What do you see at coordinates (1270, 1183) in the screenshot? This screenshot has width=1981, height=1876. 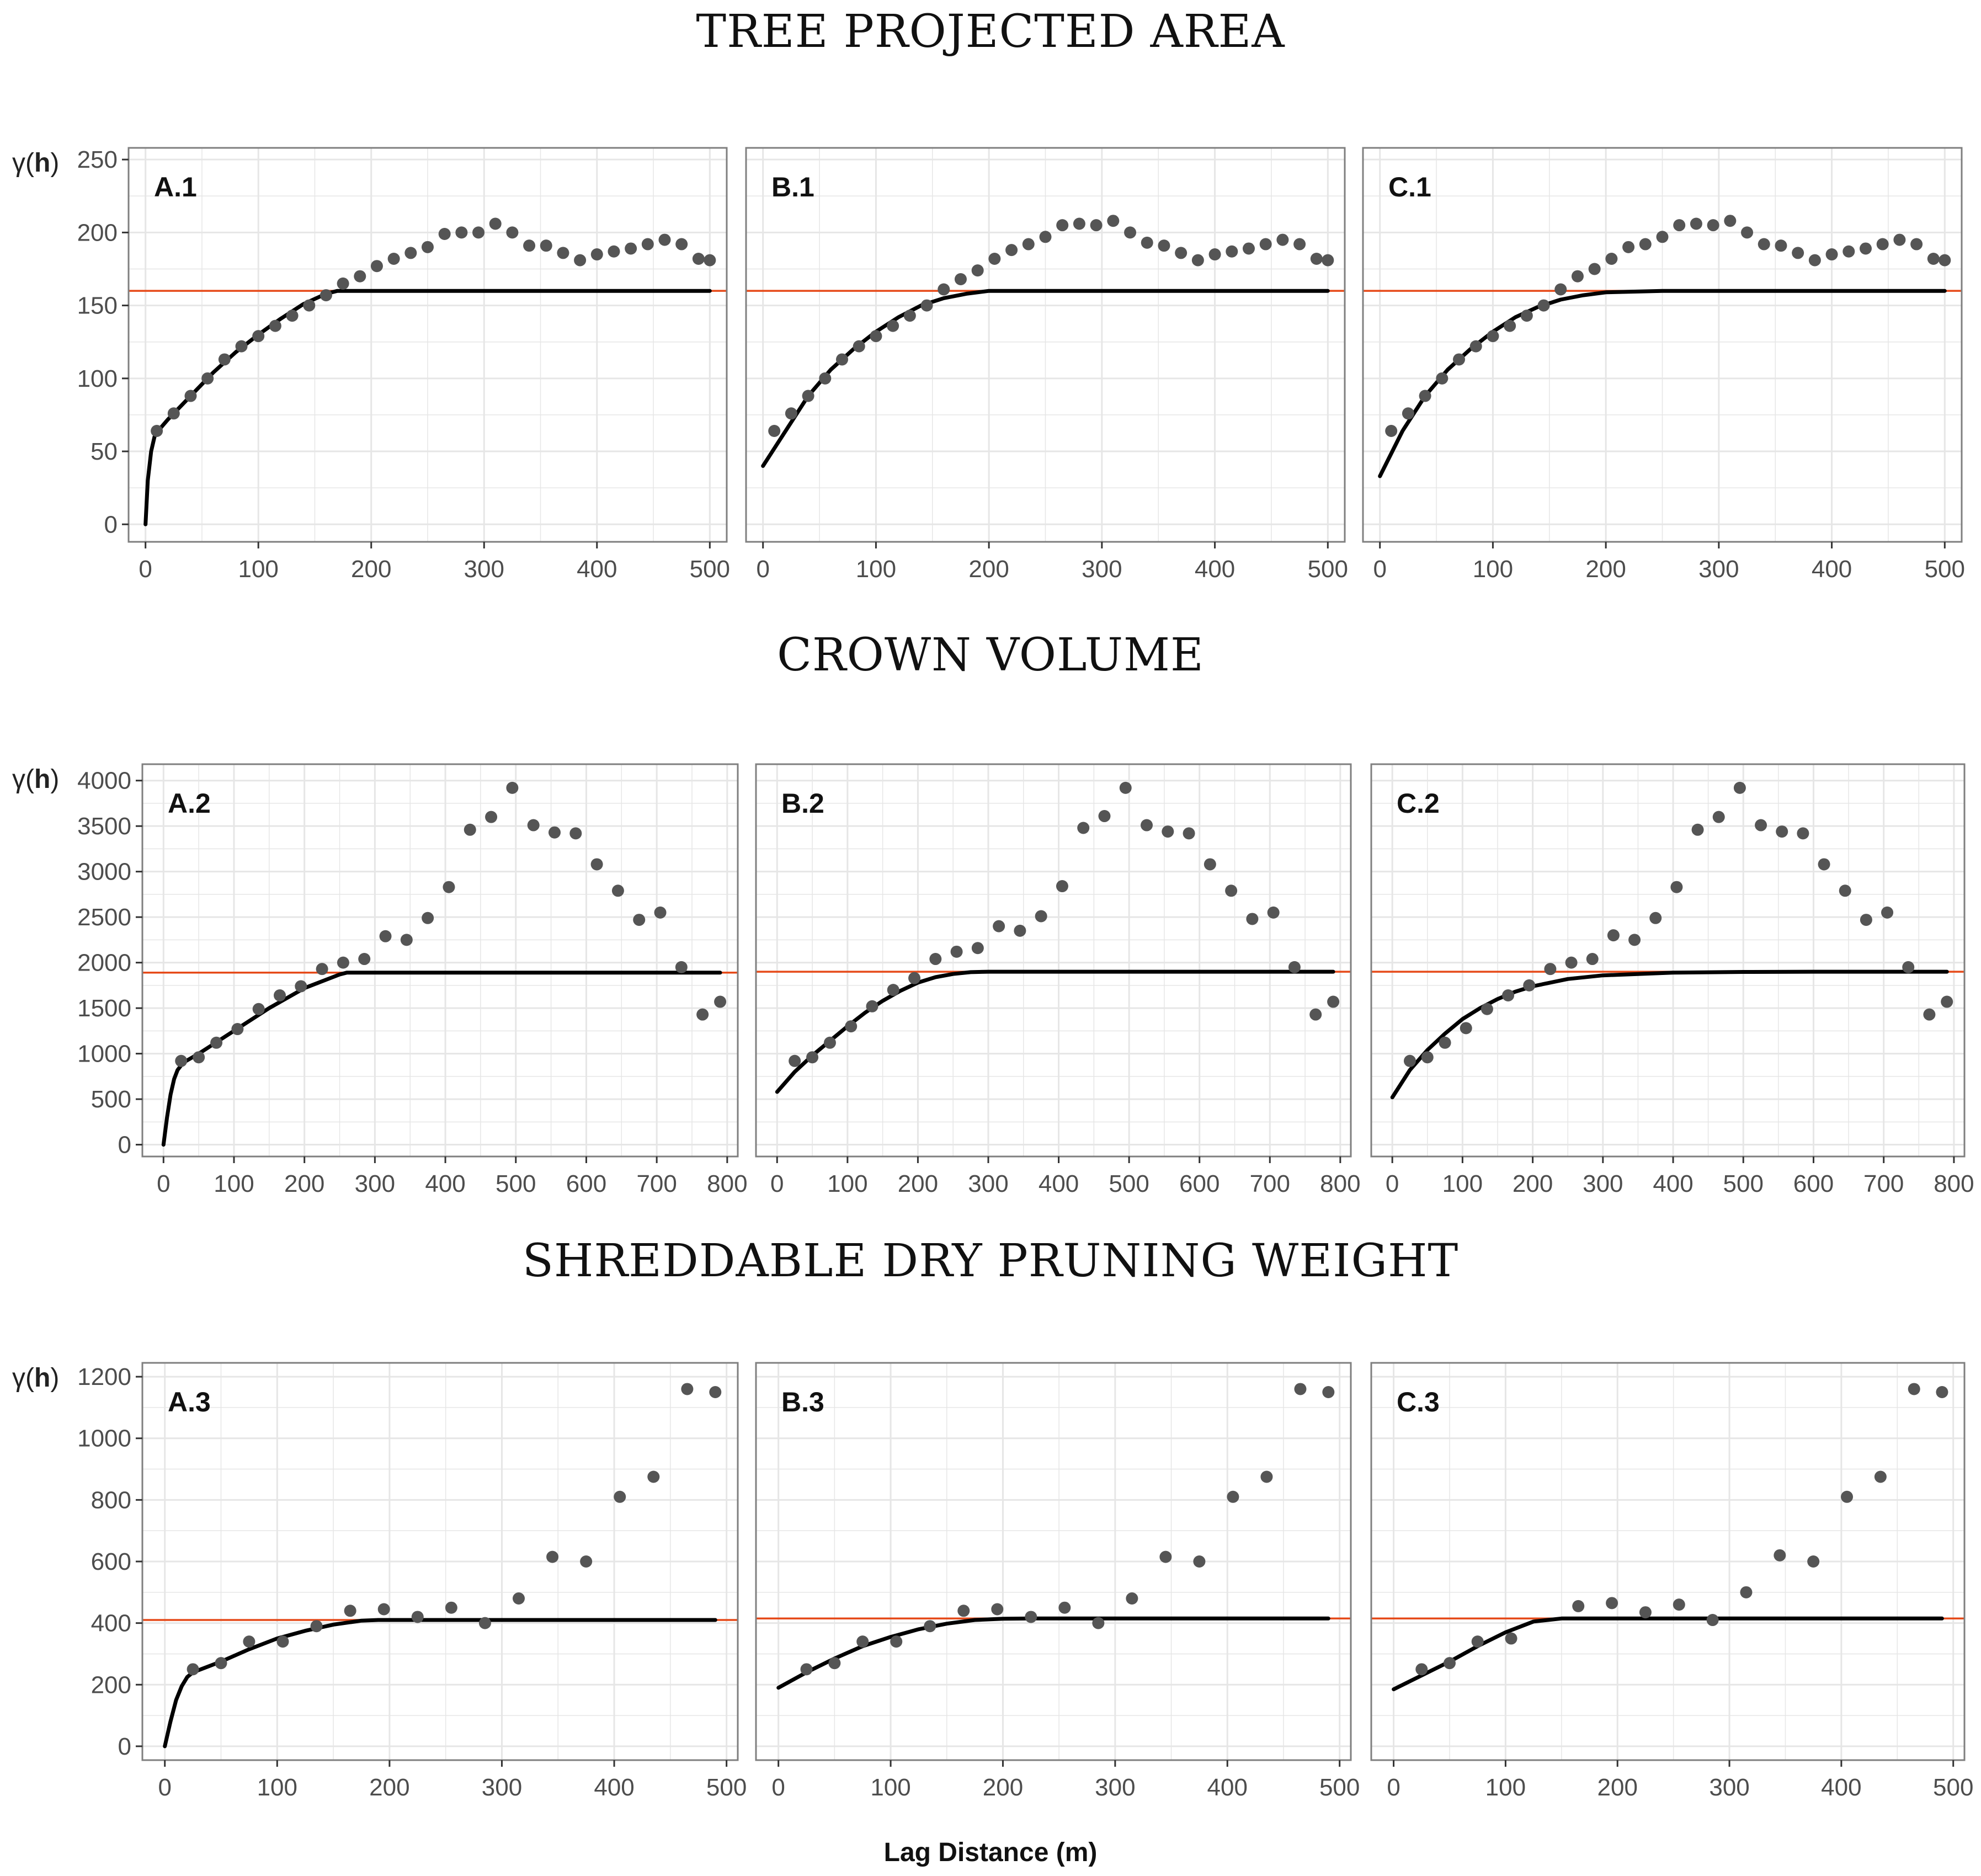 I see `x-tick-label: 700` at bounding box center [1270, 1183].